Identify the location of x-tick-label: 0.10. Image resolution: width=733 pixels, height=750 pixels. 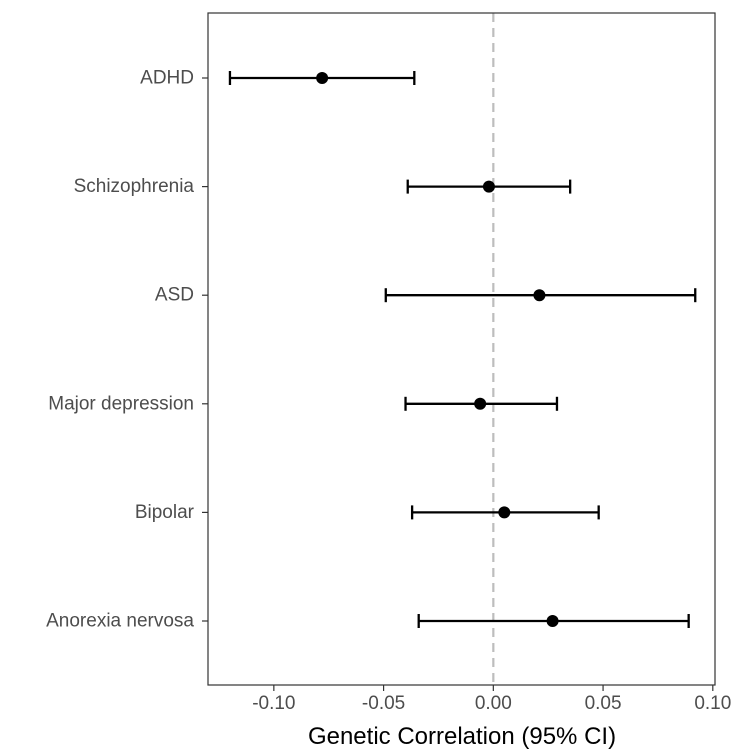
(712, 703).